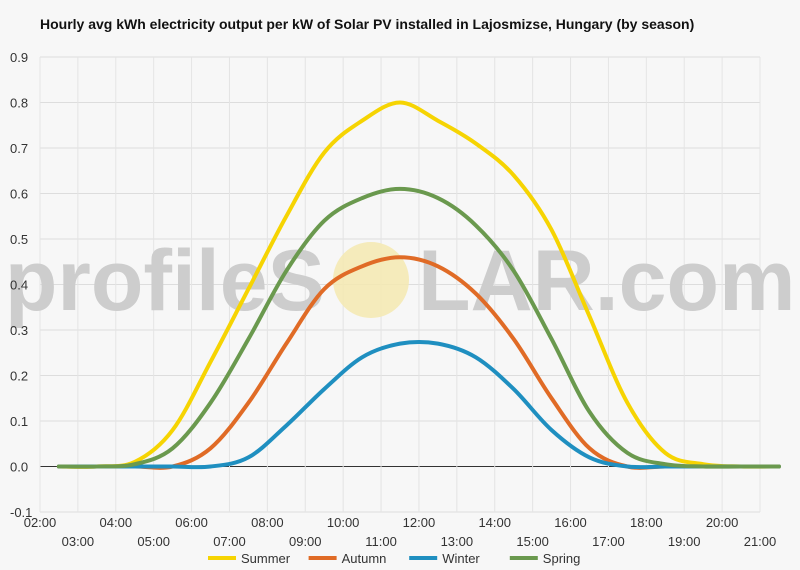 The height and width of the screenshot is (570, 800). I want to click on x-tick-label: 08:00, so click(267, 522).